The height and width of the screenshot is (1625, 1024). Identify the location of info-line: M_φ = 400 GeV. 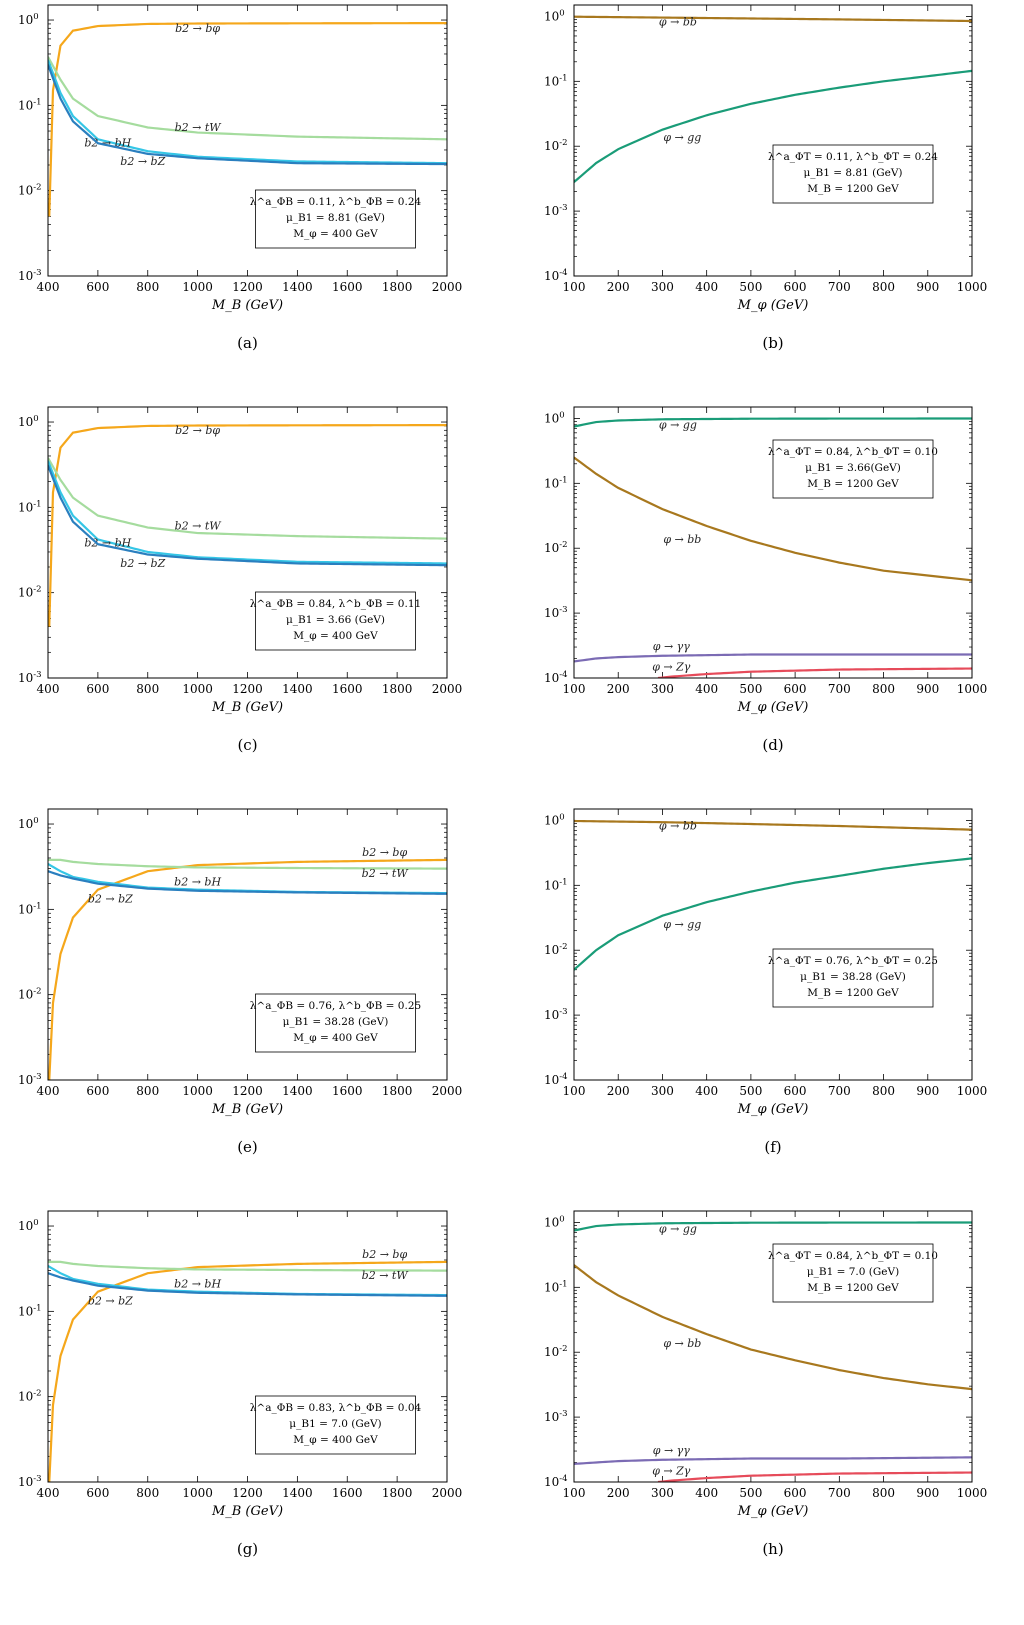
(335, 1038).